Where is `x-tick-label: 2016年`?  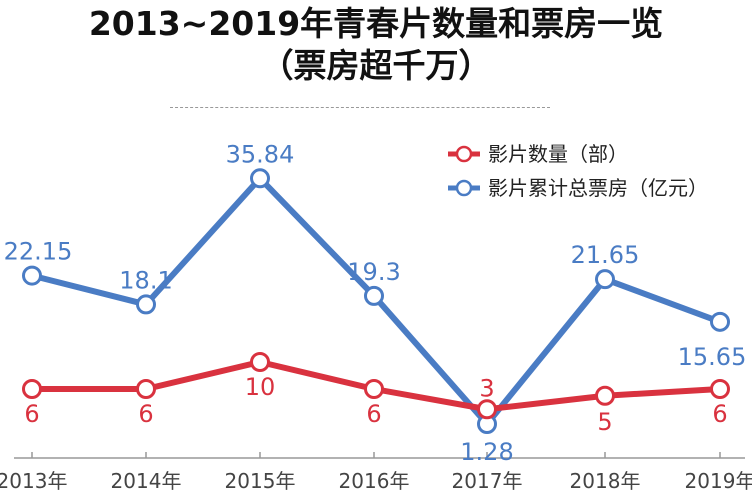 x-tick-label: 2016年 is located at coordinates (374, 481).